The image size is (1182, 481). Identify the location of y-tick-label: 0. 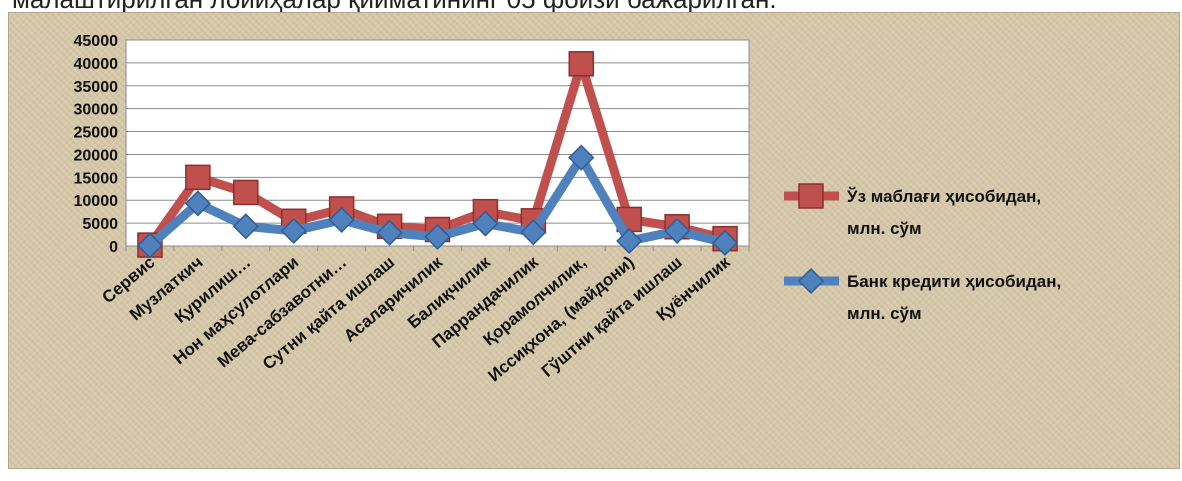
(113, 247).